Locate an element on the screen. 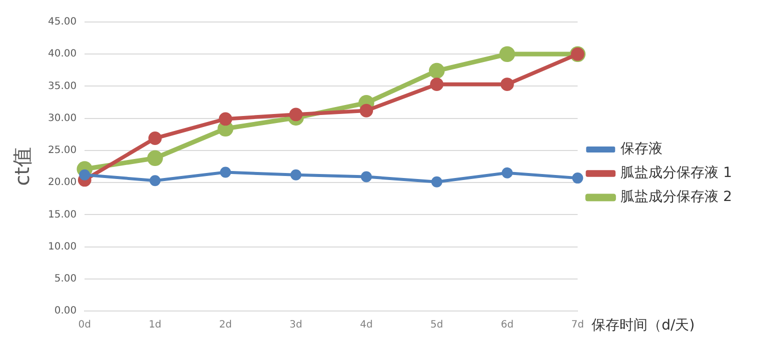  y-axis-title: ct值 is located at coordinates (22, 166).